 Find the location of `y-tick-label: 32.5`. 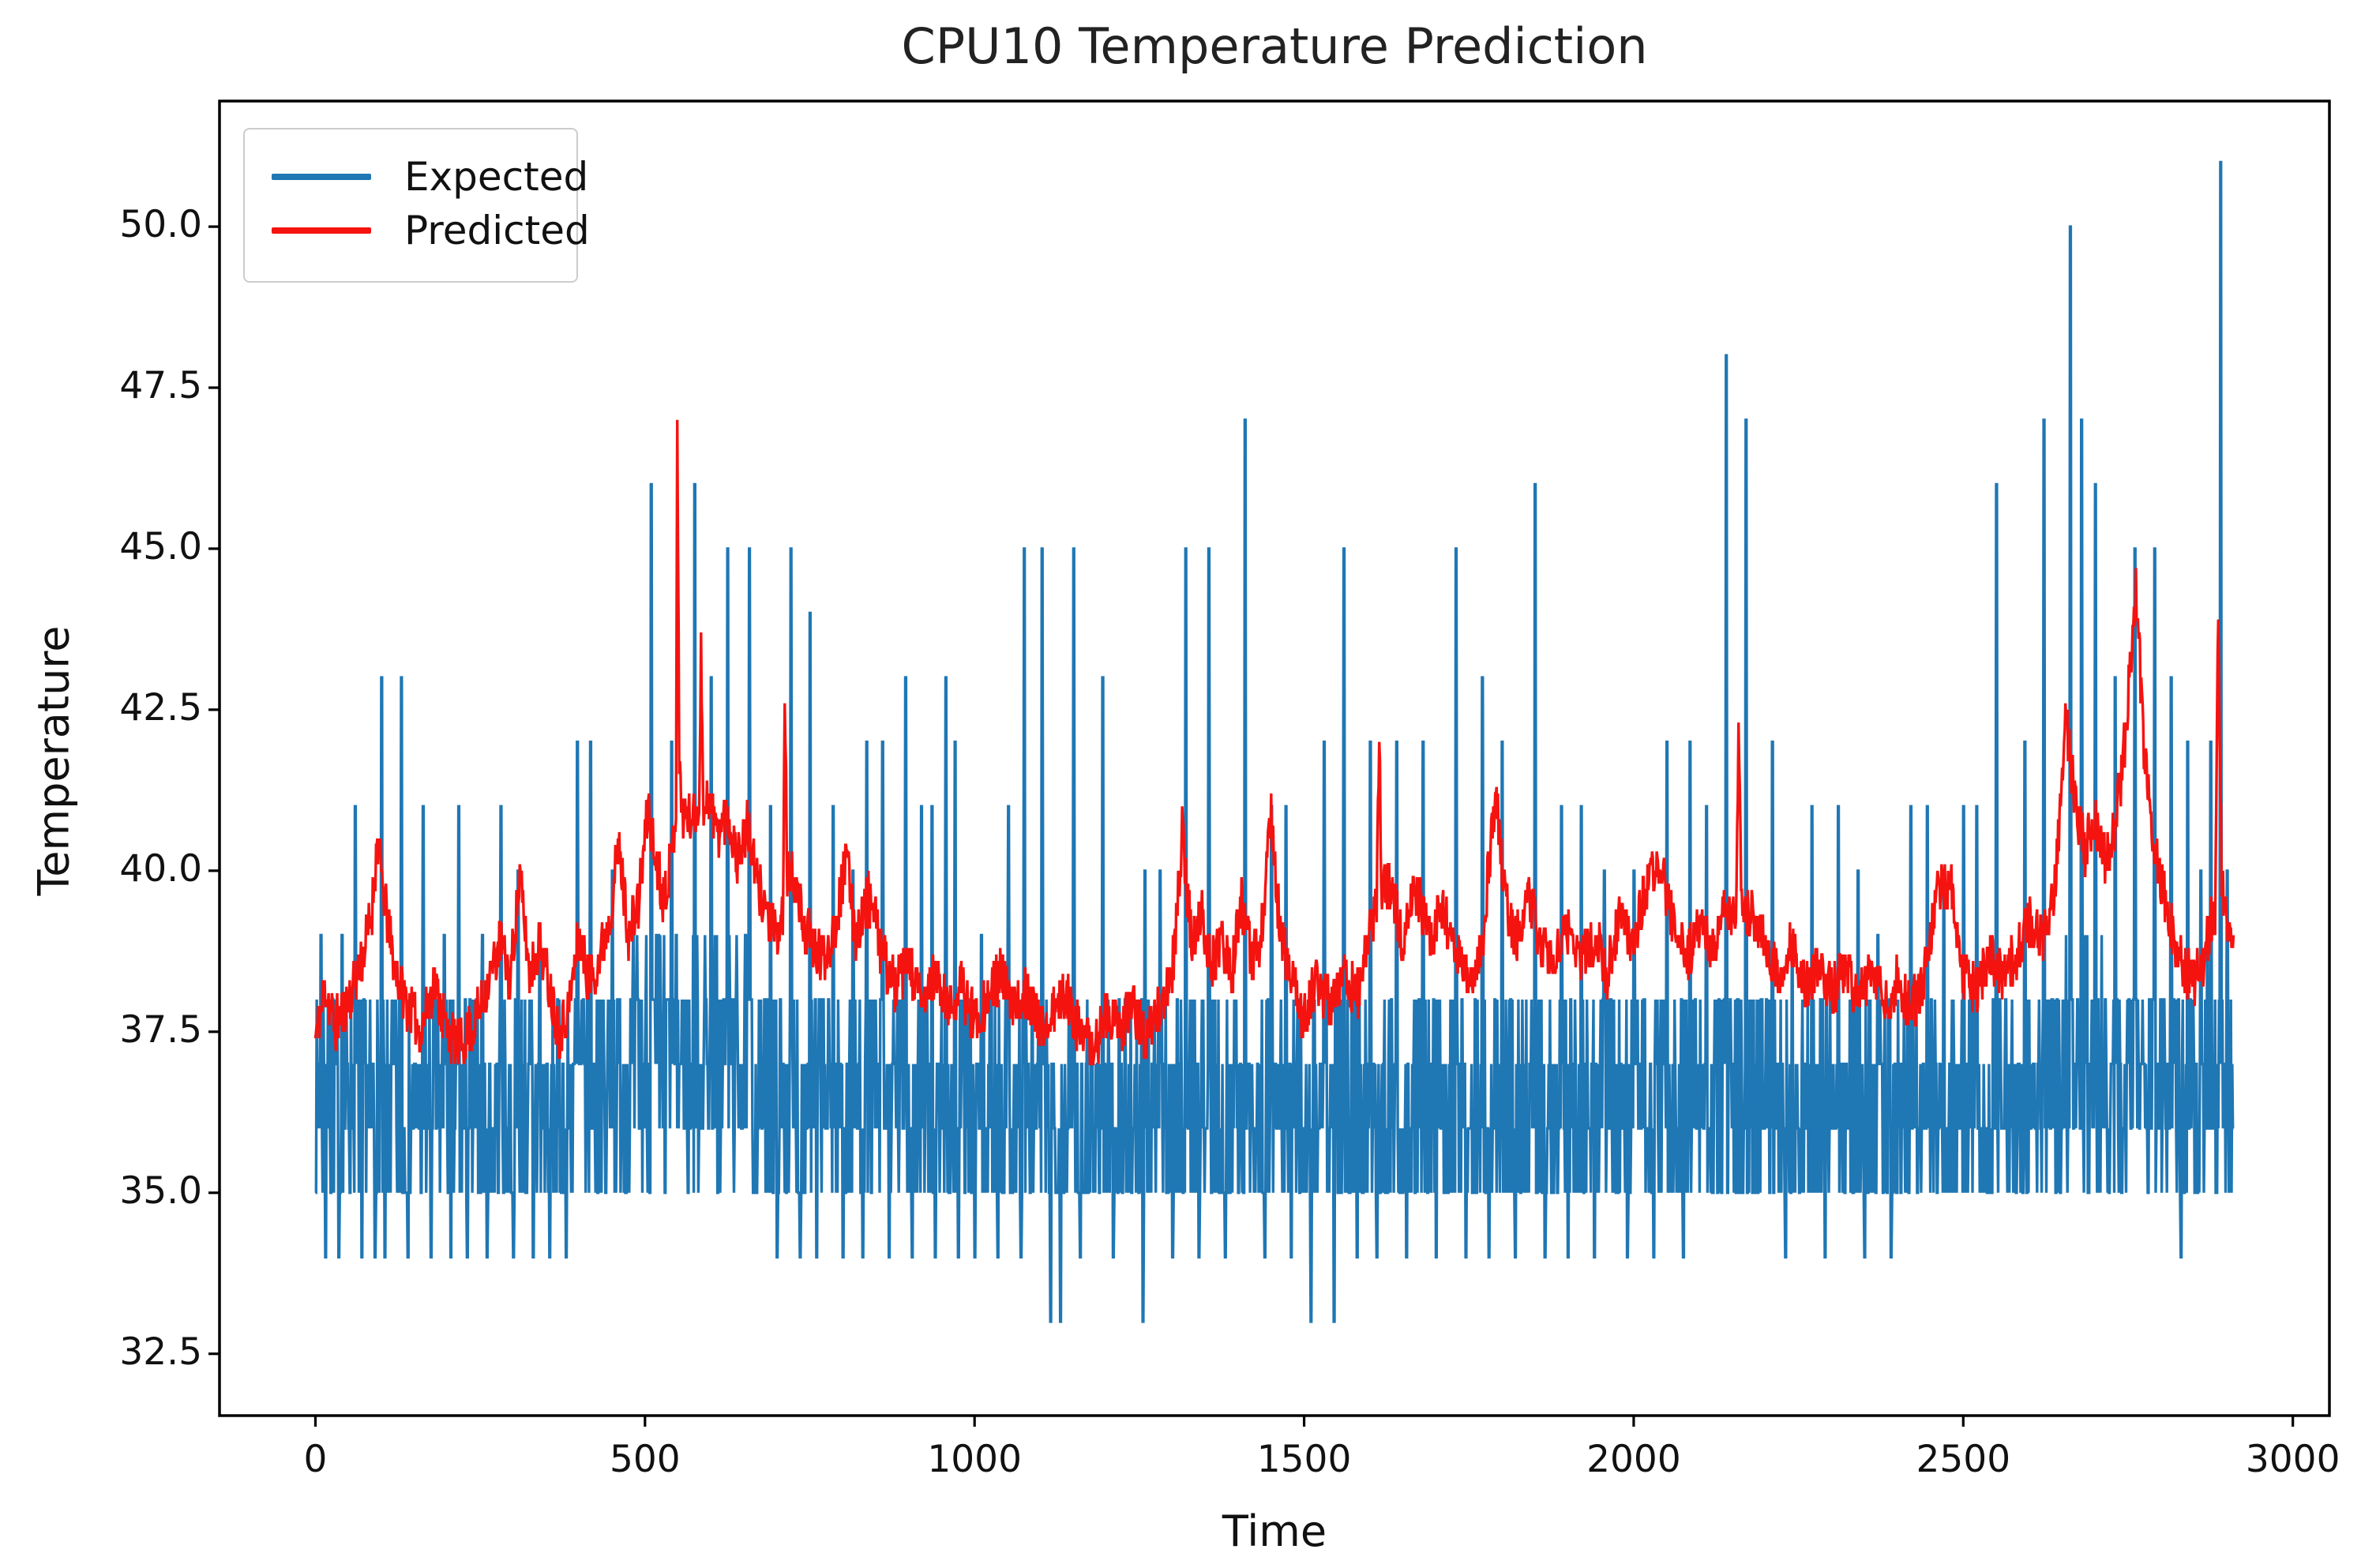

y-tick-label: 32.5 is located at coordinates (161, 1352).